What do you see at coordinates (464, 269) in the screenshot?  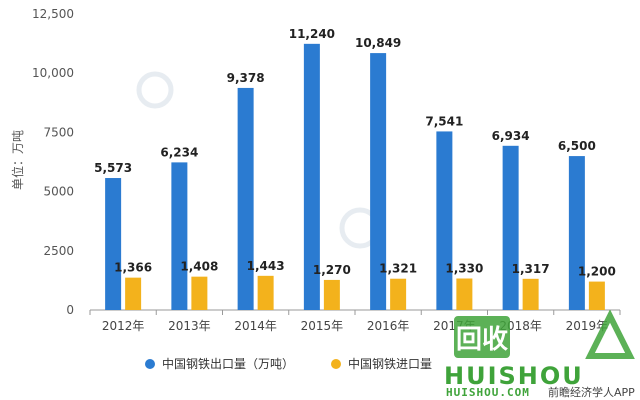 I see `import-data-label: 1,330` at bounding box center [464, 269].